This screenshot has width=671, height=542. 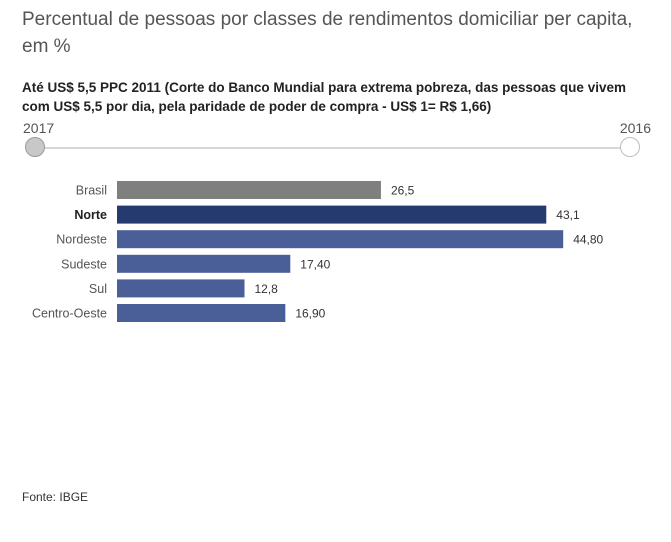 I want to click on value-label-norte: 43,1, so click(x=568, y=215).